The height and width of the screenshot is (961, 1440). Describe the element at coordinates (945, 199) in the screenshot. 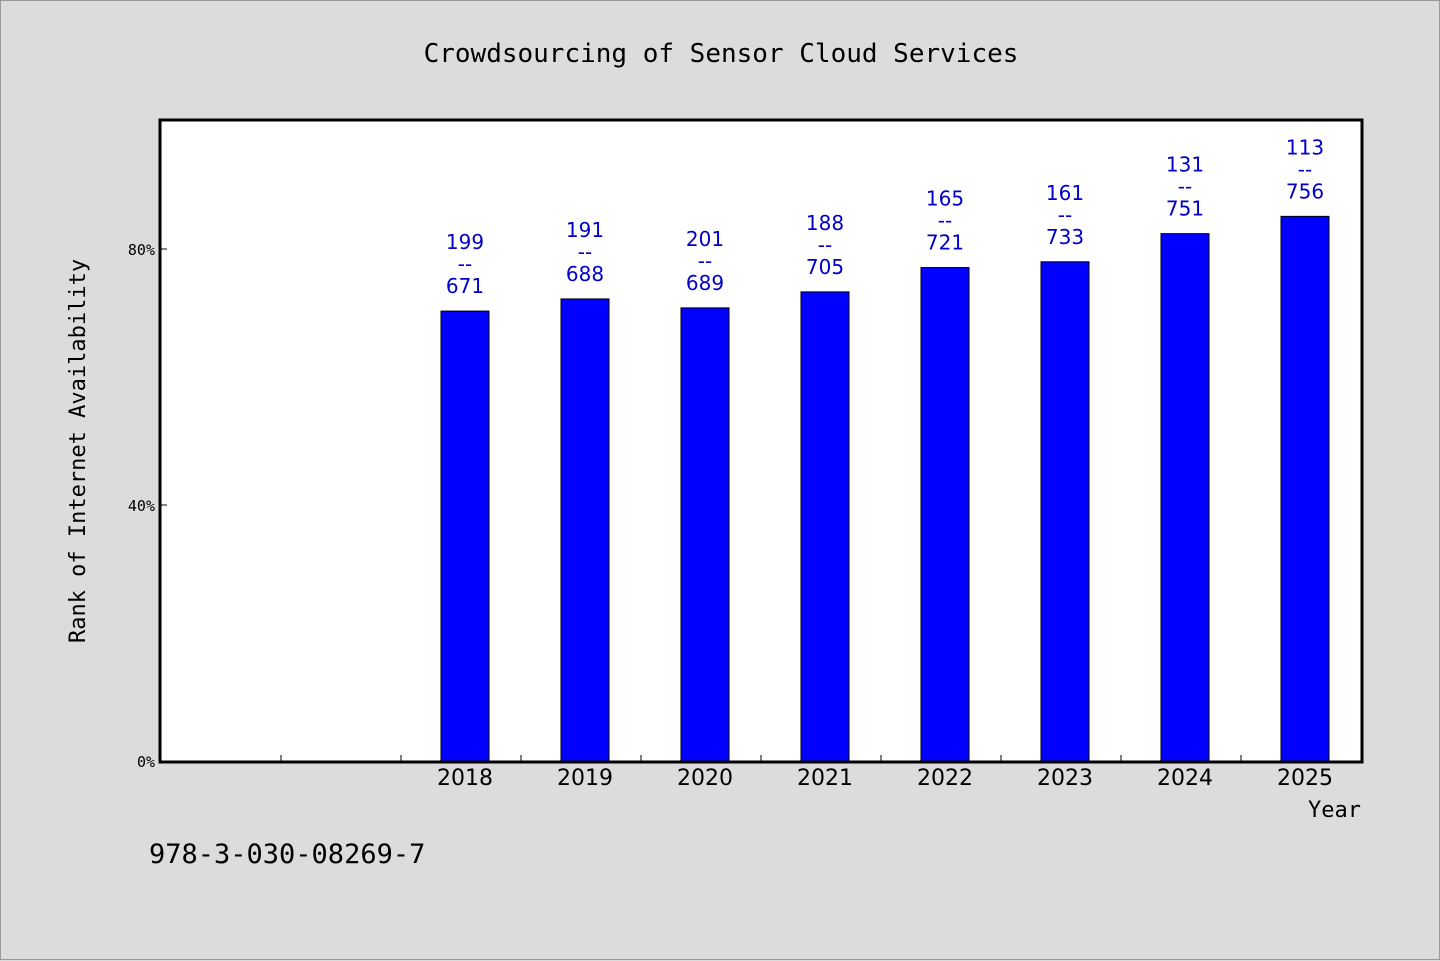

I see `data-label-2022-line-0: 165` at that location.